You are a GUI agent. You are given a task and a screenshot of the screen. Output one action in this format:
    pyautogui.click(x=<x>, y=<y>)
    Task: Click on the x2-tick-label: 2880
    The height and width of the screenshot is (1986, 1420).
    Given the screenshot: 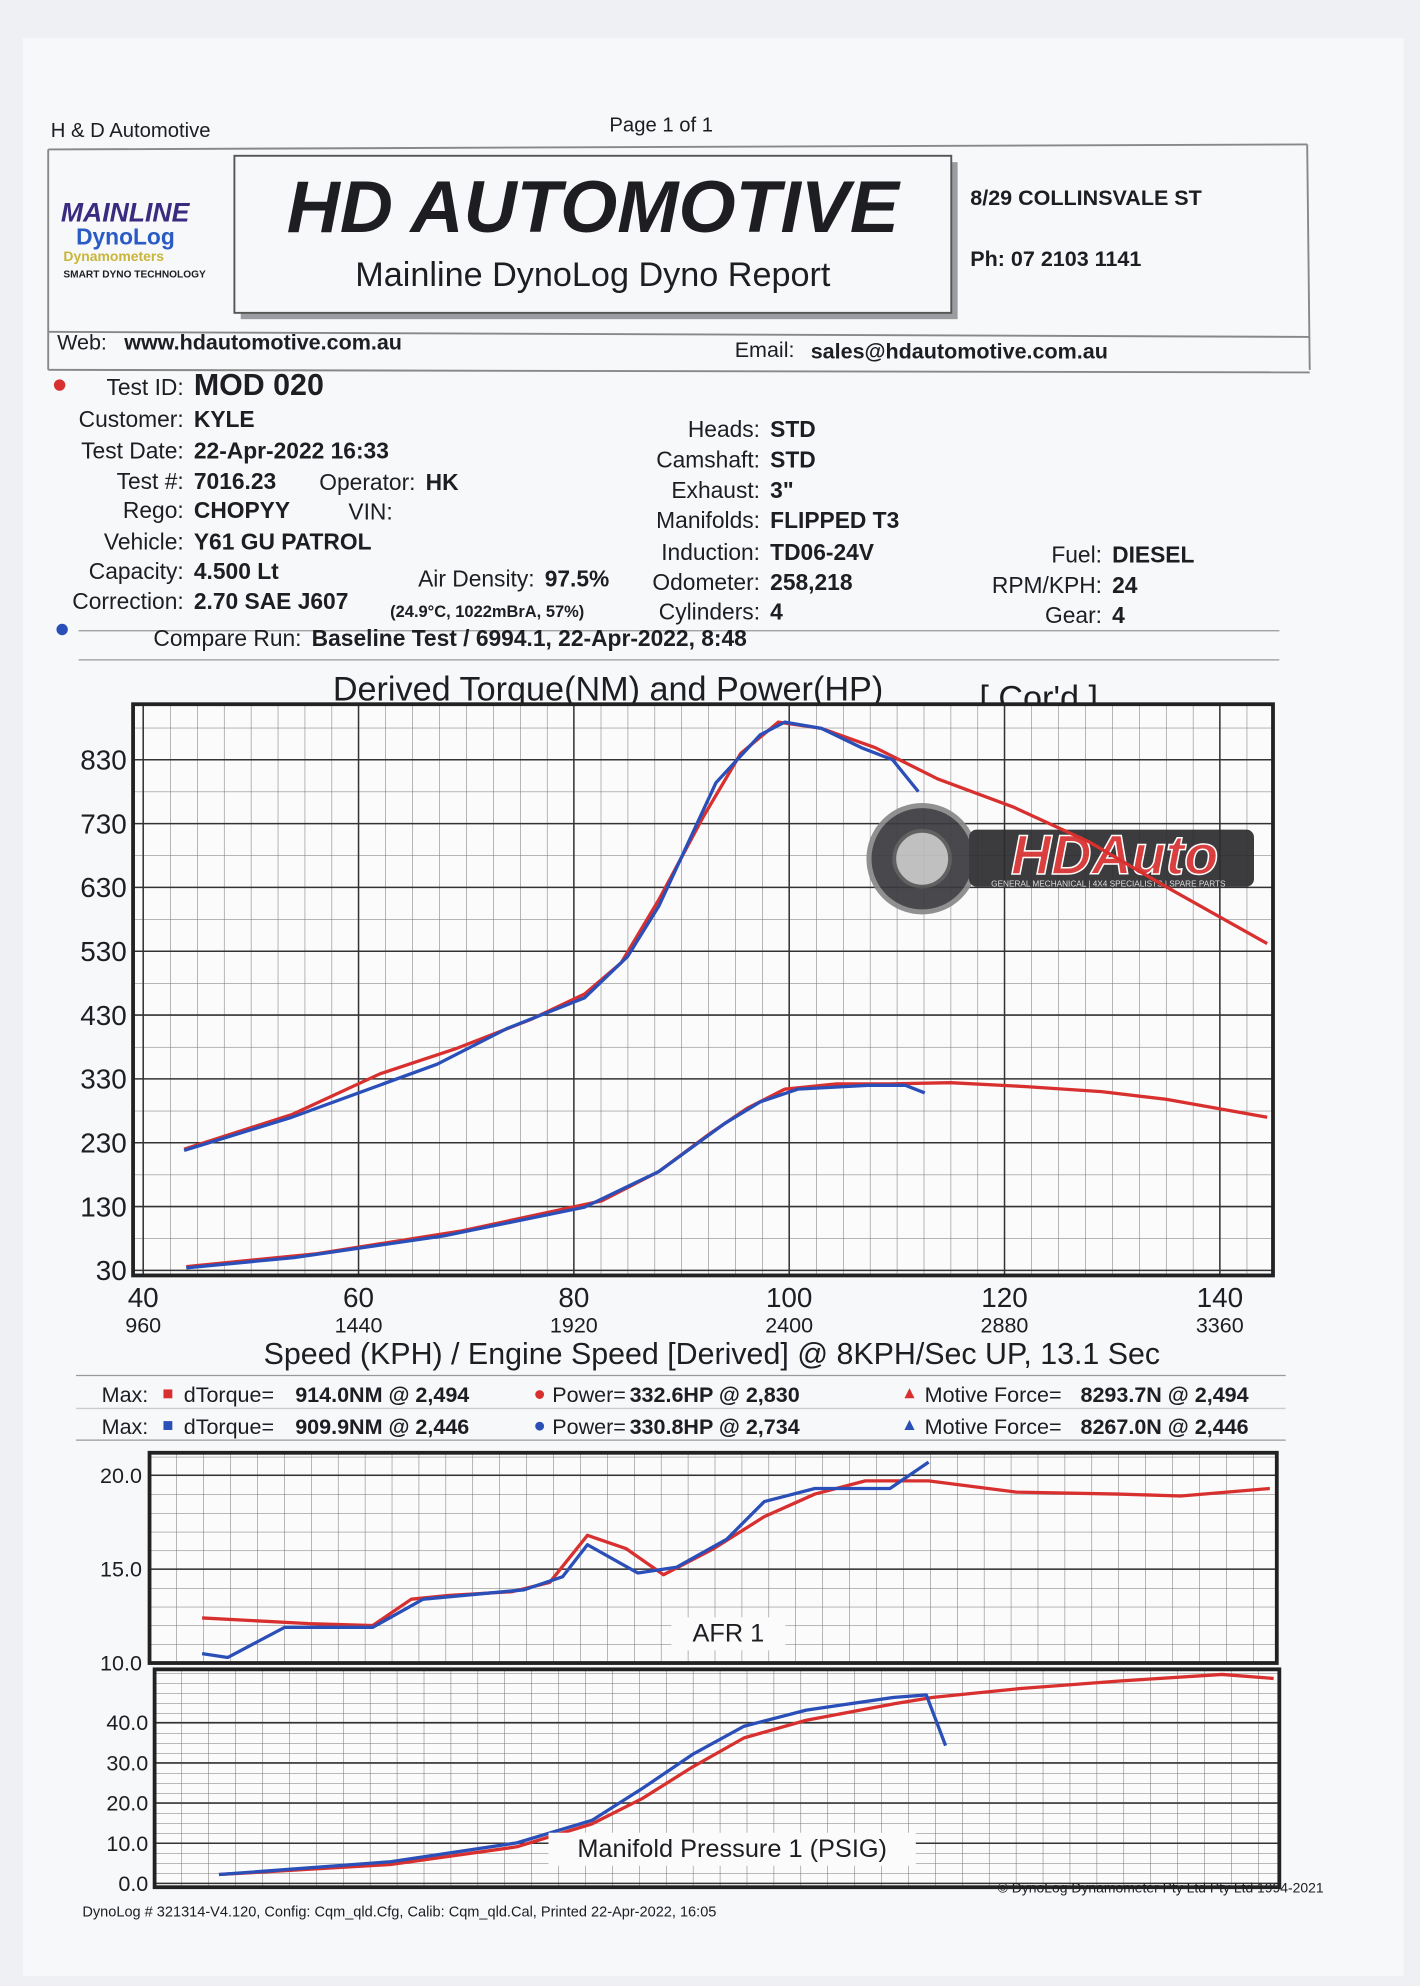 What is the action you would take?
    pyautogui.click(x=1005, y=1325)
    